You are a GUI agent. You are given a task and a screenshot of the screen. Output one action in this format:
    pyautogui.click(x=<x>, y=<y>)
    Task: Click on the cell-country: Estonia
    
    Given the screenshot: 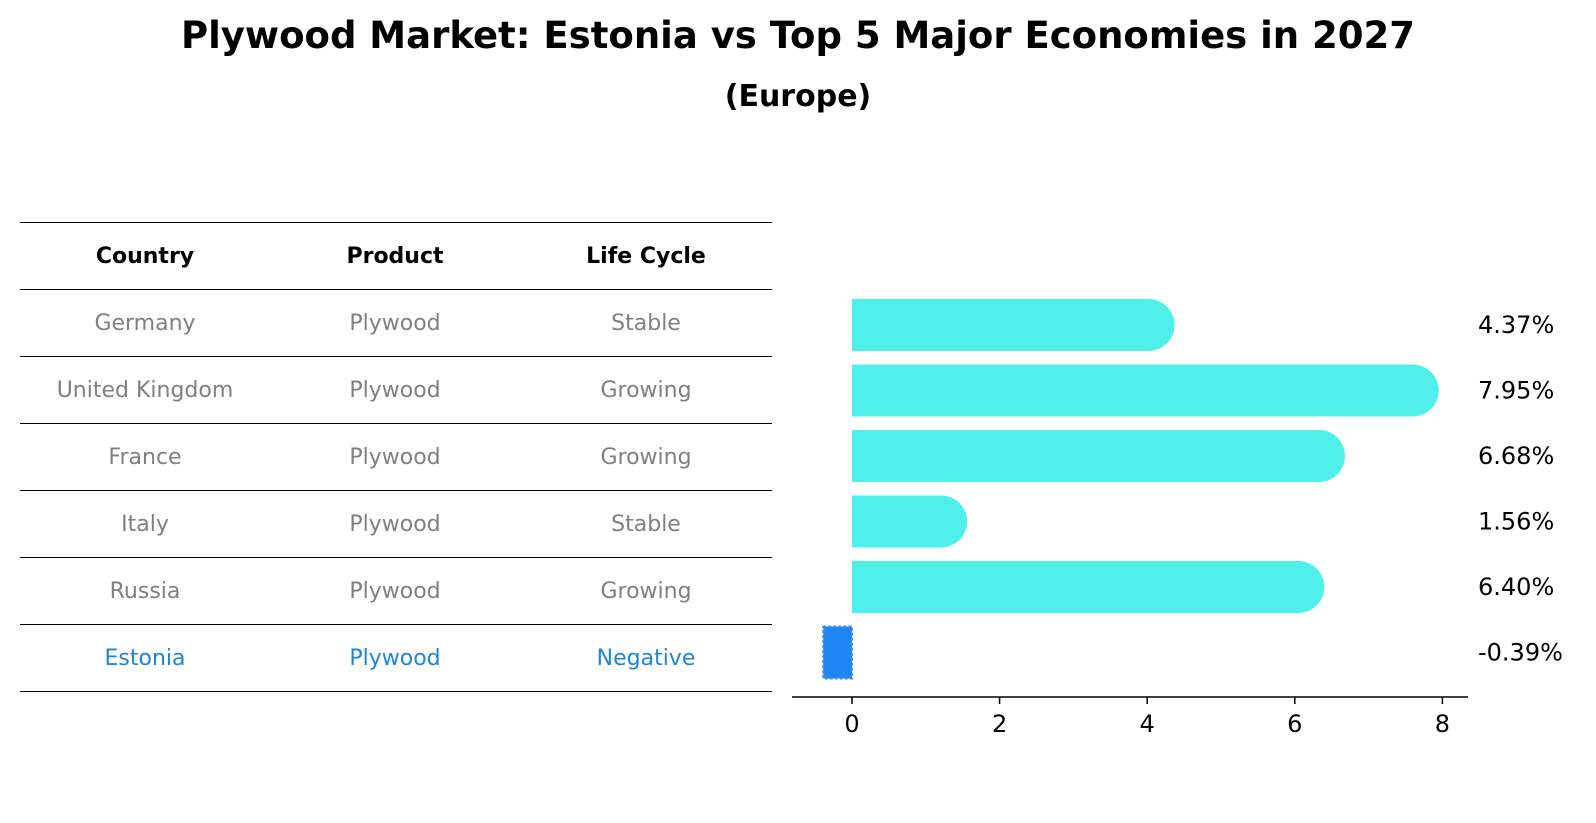 What is the action you would take?
    pyautogui.click(x=145, y=658)
    